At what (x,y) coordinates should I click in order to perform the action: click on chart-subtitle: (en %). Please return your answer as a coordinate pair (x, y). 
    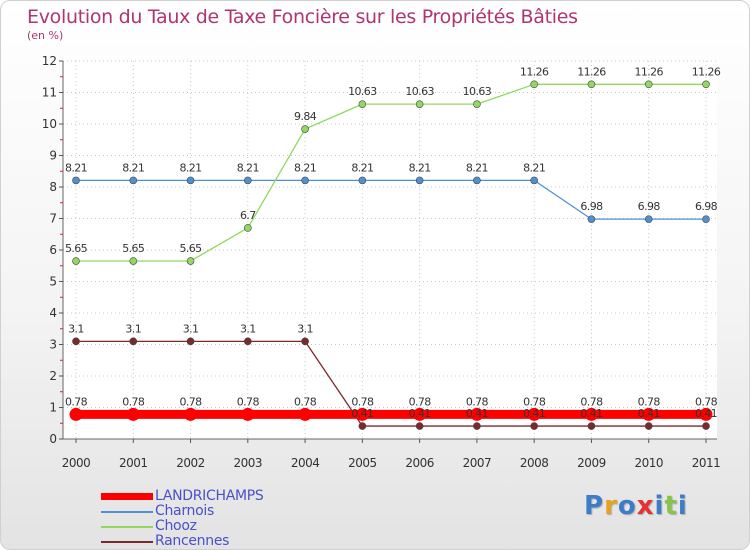
    Looking at the image, I should click on (45, 35).